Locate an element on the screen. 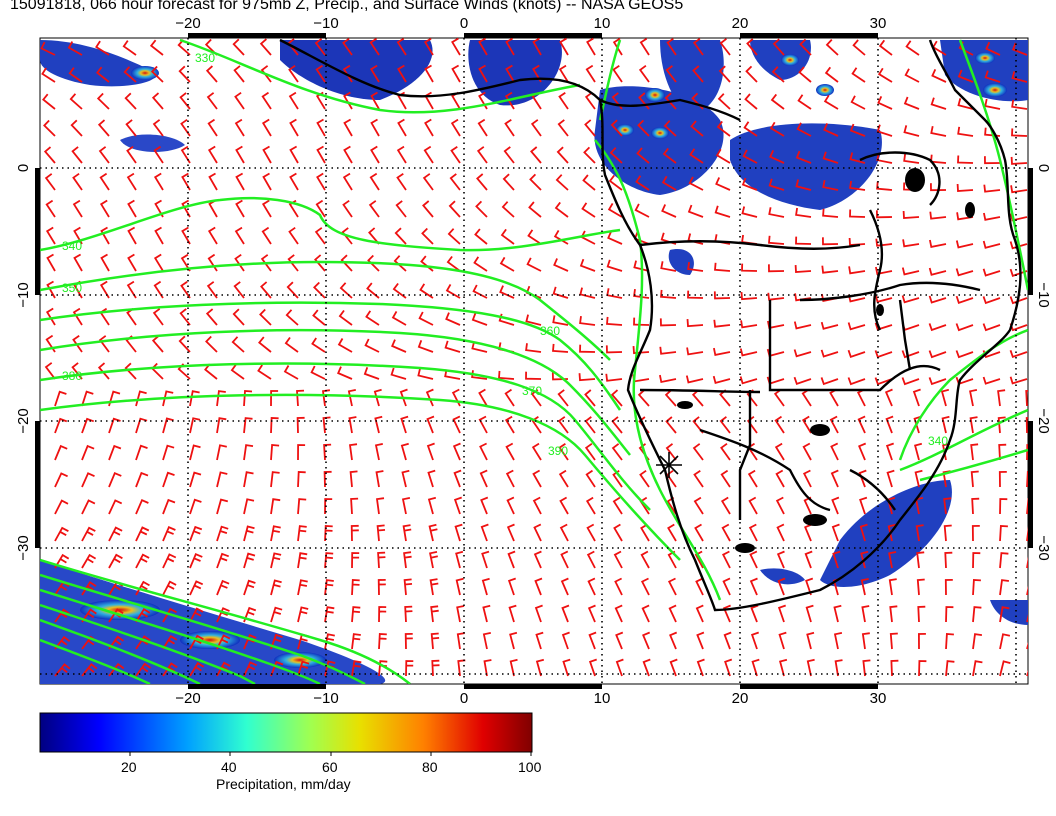 Image resolution: width=1056 pixels, height=816 pixels. lon-tick-top: 30 is located at coordinates (878, 23).